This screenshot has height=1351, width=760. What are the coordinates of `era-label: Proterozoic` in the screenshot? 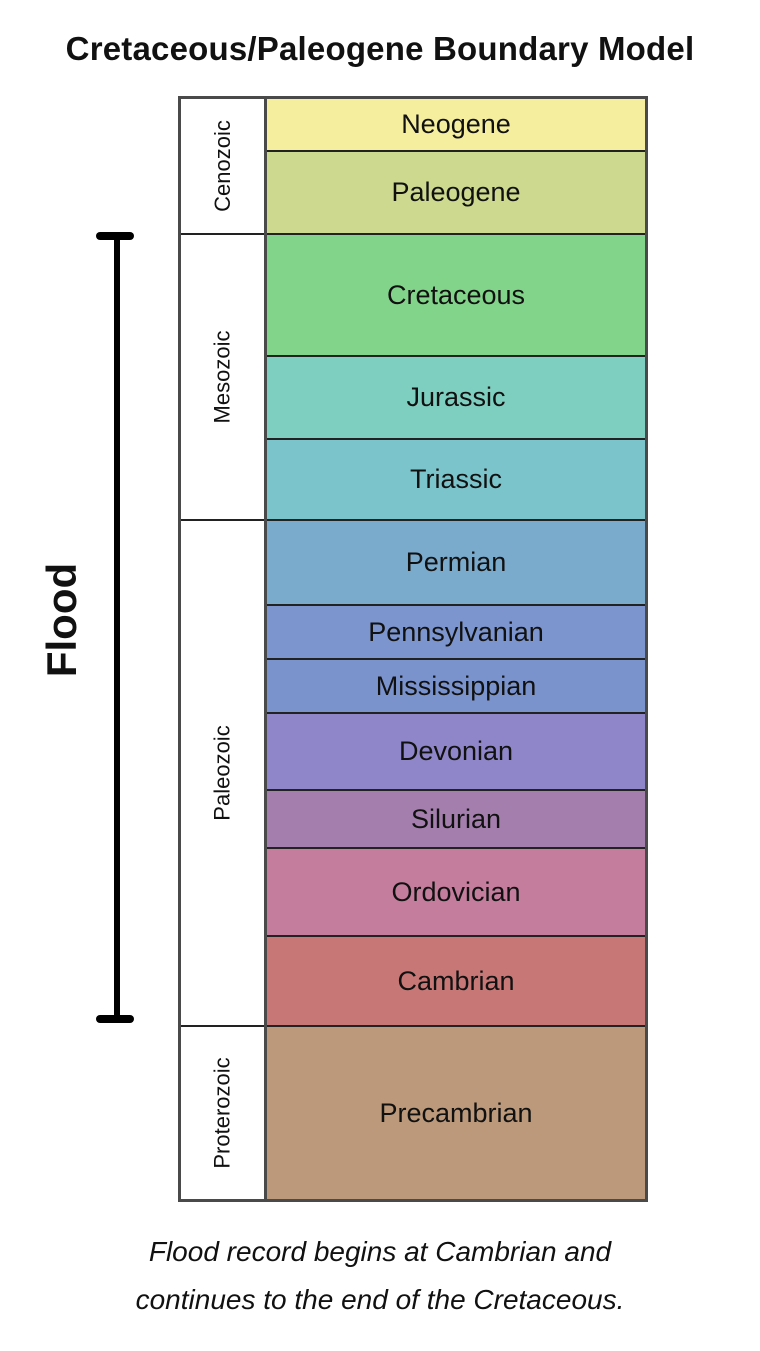 It's located at (222, 1113).